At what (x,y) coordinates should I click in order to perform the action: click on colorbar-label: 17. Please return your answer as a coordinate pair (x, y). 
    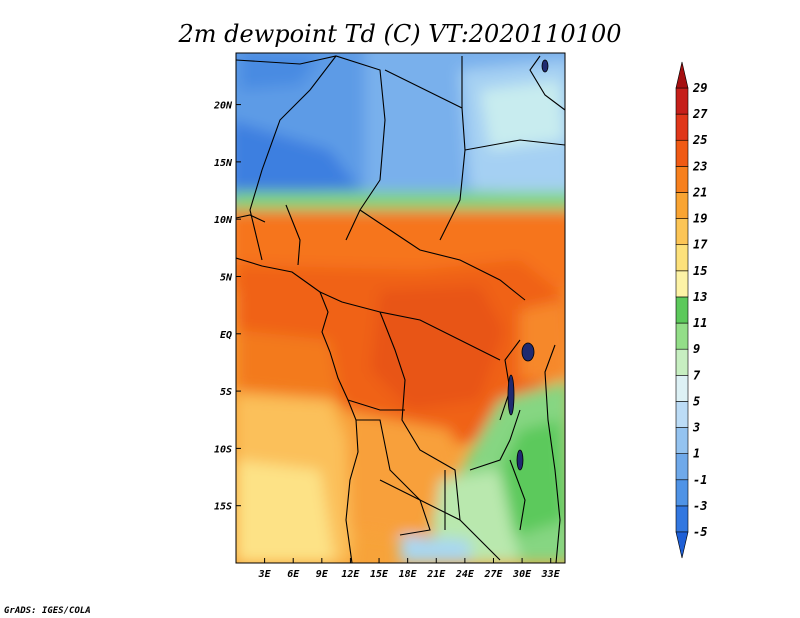
    Looking at the image, I should click on (700, 245).